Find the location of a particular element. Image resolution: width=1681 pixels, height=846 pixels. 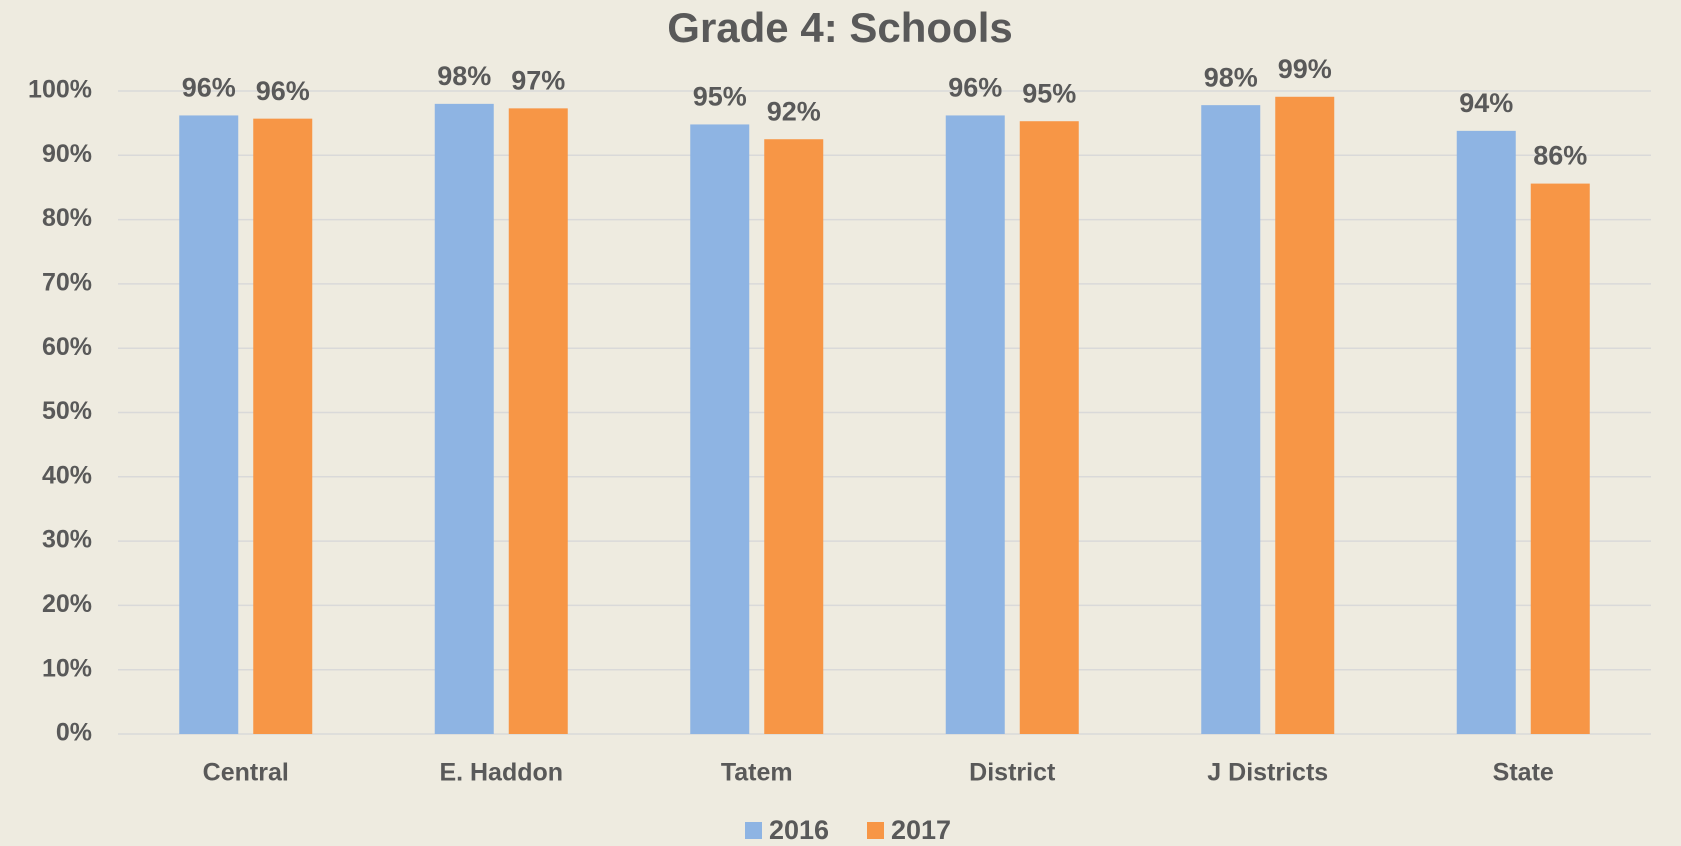

y-tick-label: 60% is located at coordinates (67, 347).